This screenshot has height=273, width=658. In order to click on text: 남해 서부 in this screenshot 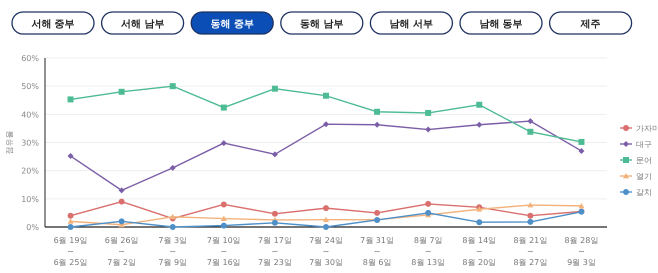, I will do `click(412, 24)`.